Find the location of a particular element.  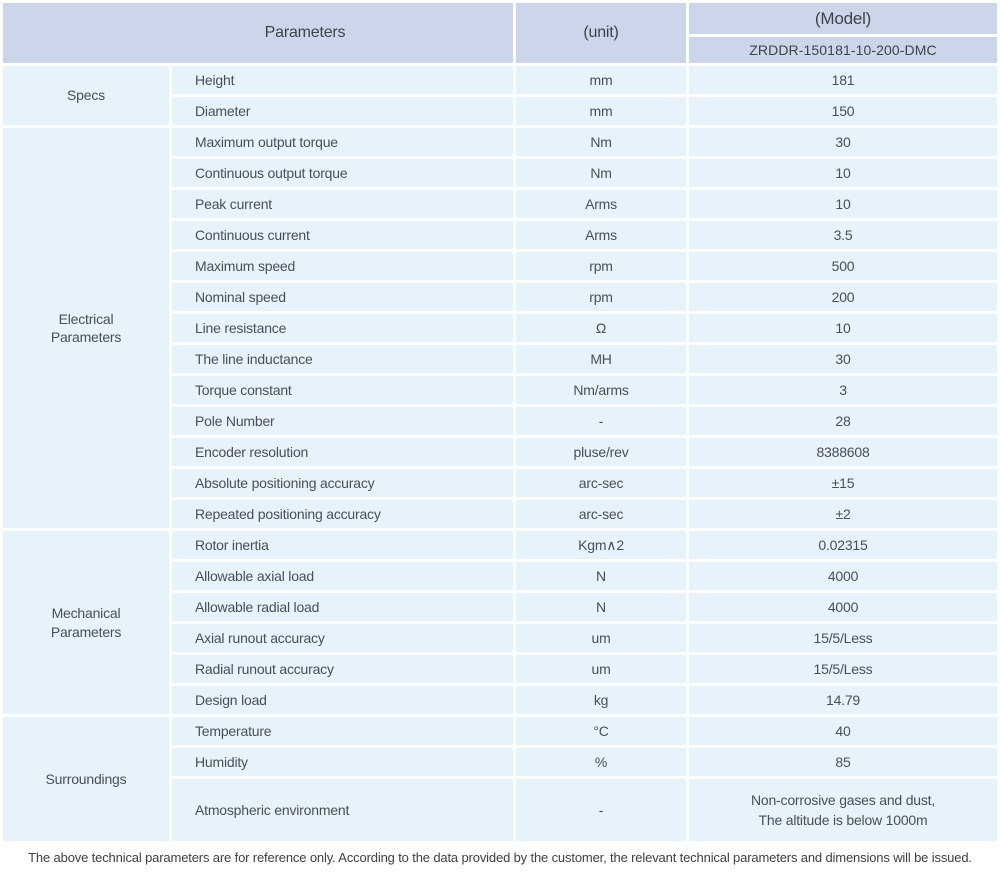

value-cell: 500 is located at coordinates (843, 266).